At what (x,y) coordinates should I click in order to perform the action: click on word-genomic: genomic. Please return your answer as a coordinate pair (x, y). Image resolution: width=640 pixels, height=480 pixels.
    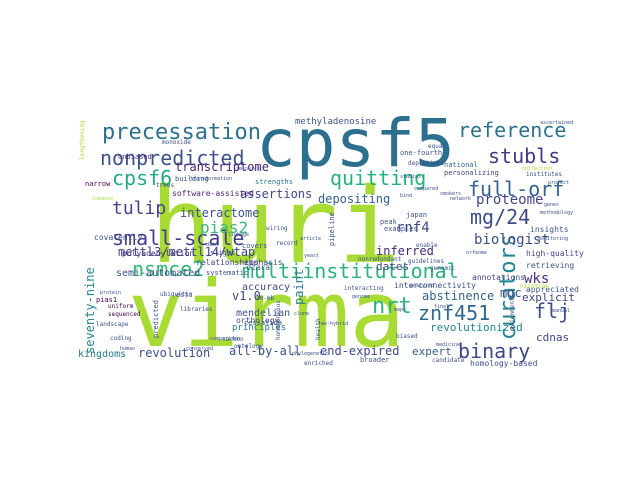
    Looking at the image, I should click on (443, 268).